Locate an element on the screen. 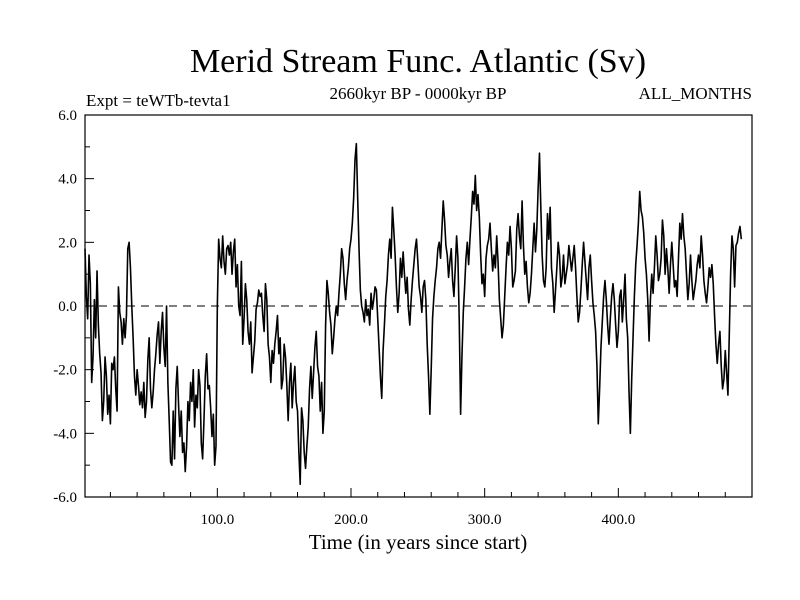 This screenshot has width=800, height=600. x-tick-label: 400.0 is located at coordinates (618, 520).